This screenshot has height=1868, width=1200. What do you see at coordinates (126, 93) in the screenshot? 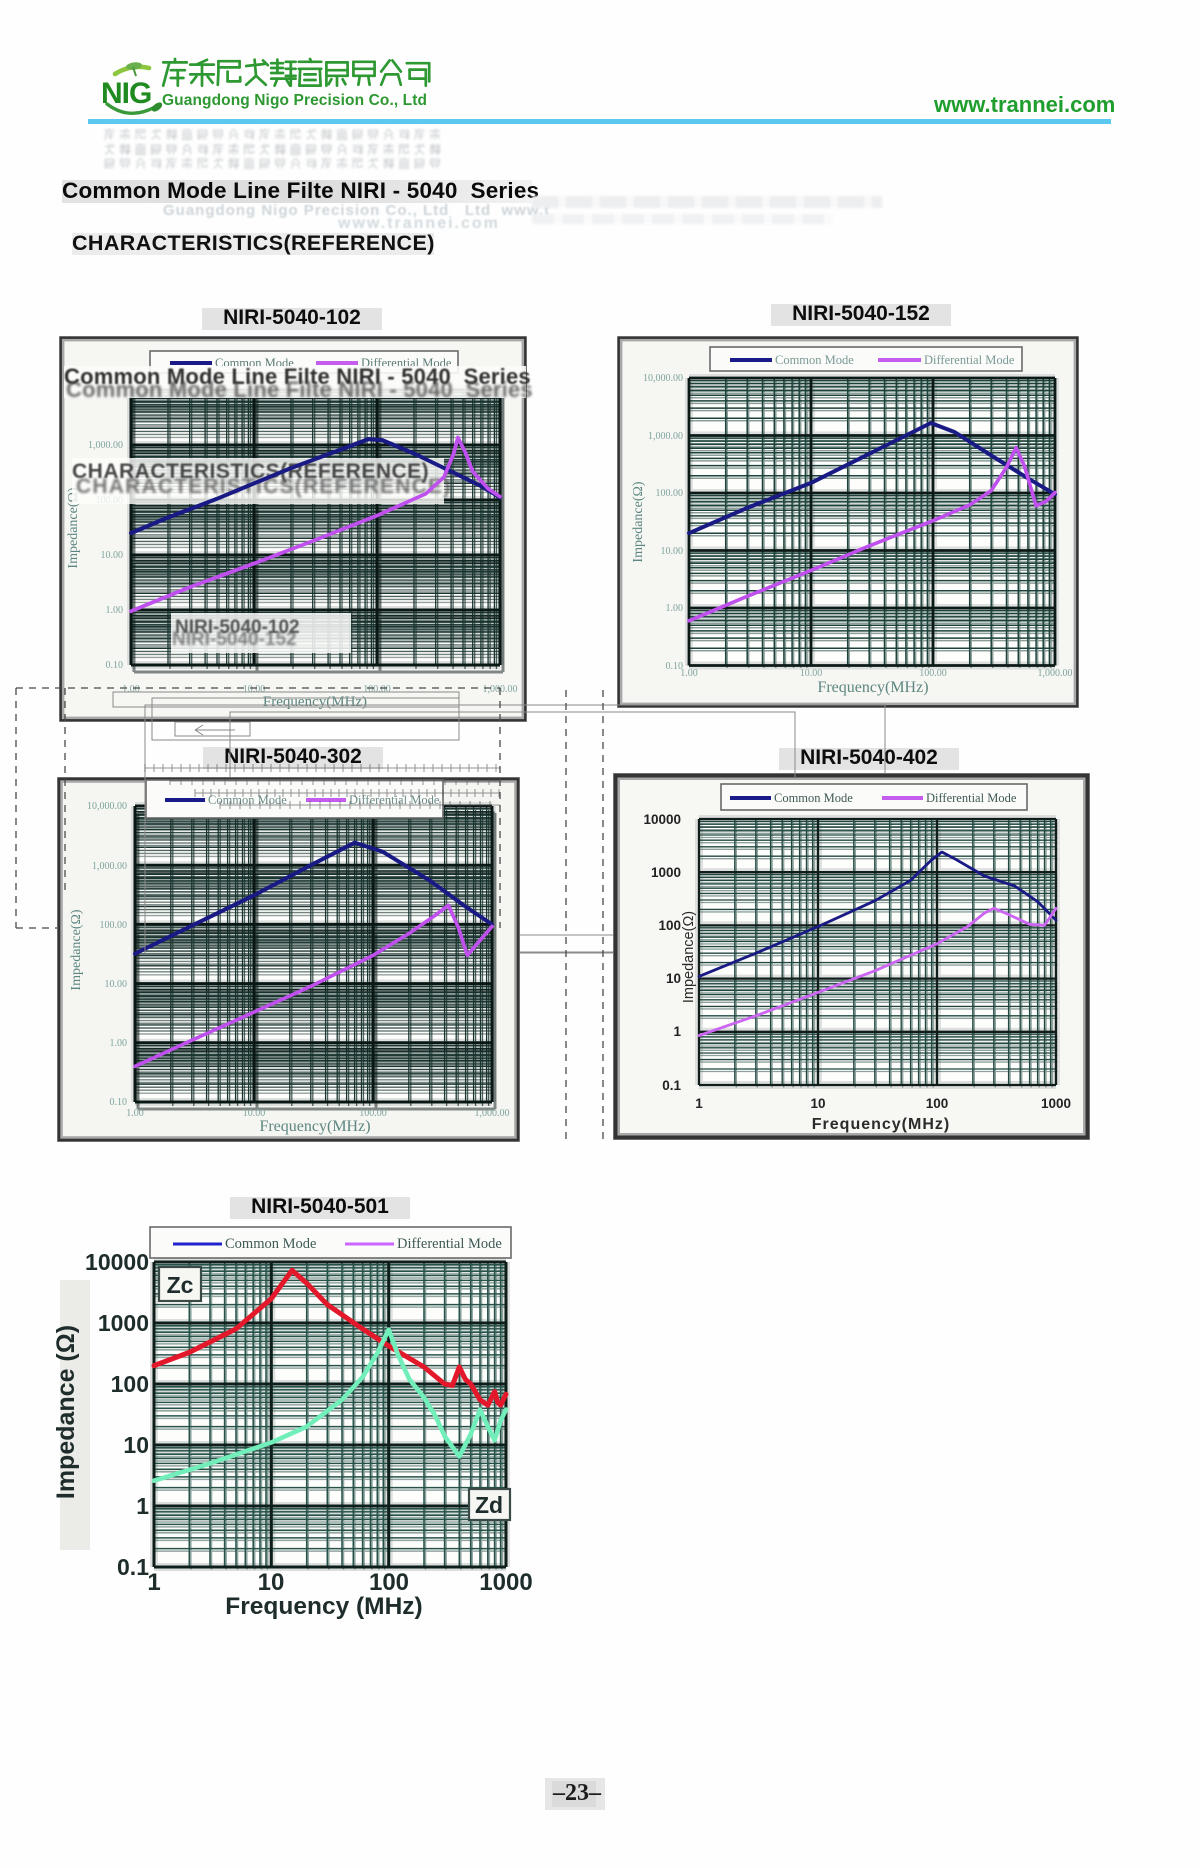
I see `svg-text: NIG` at bounding box center [126, 93].